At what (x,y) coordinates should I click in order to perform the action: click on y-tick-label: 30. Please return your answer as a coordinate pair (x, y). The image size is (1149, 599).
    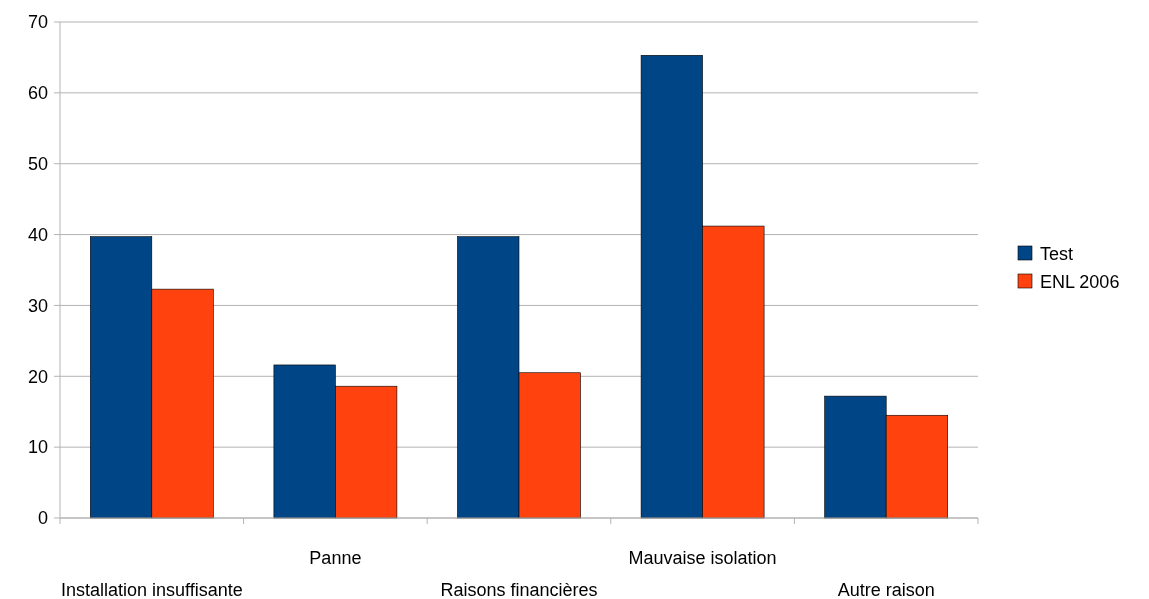
    Looking at the image, I should click on (37, 305).